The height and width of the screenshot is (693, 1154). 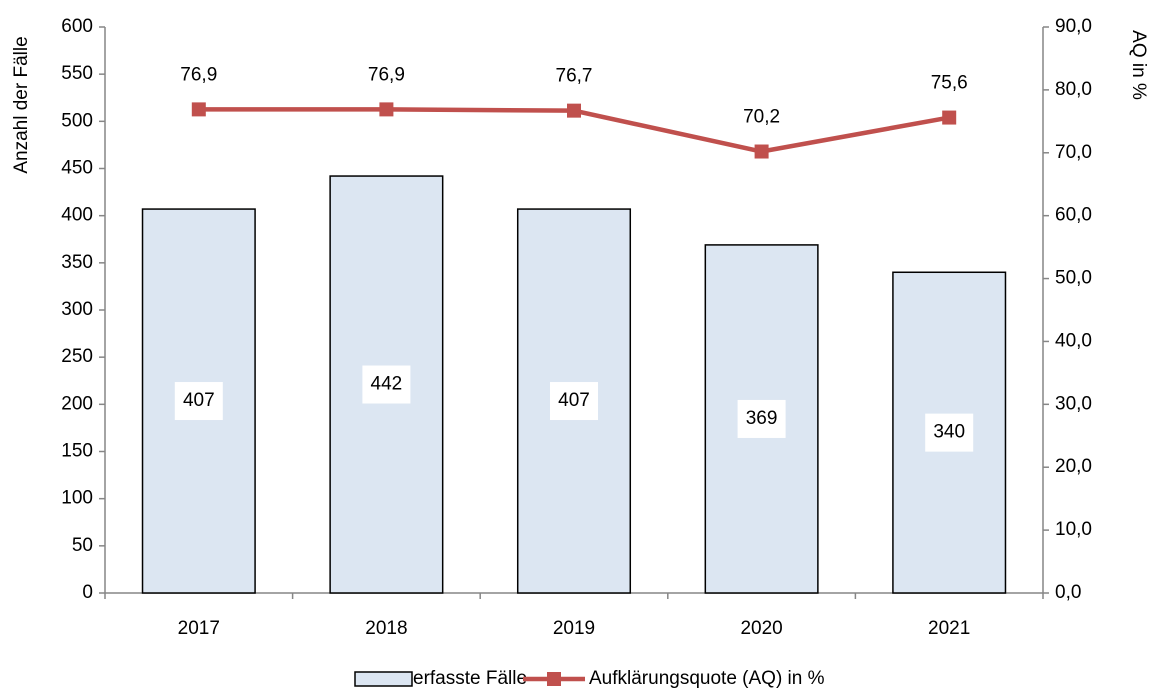 What do you see at coordinates (77, 451) in the screenshot?
I see `y-tick-label: 150` at bounding box center [77, 451].